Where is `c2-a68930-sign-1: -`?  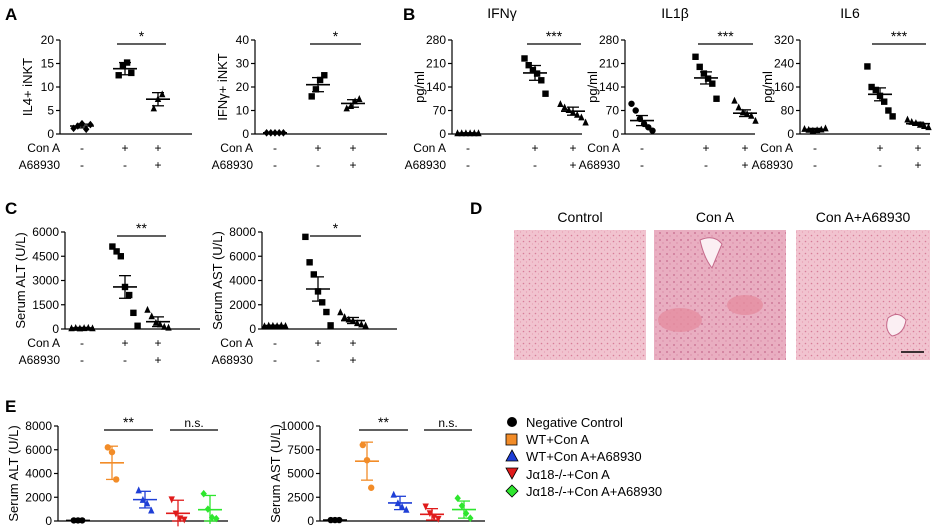
c2-a68930-sign-1: - is located at coordinates (318, 360).